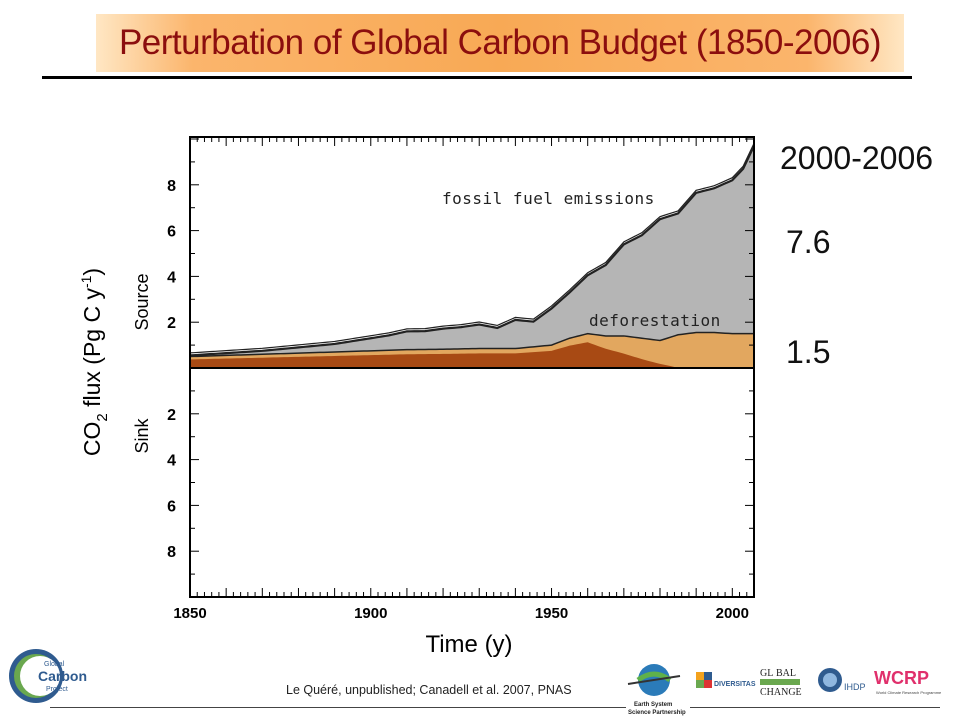 This screenshot has height=720, width=960. I want to click on period-label: 2000-2006, so click(857, 158).